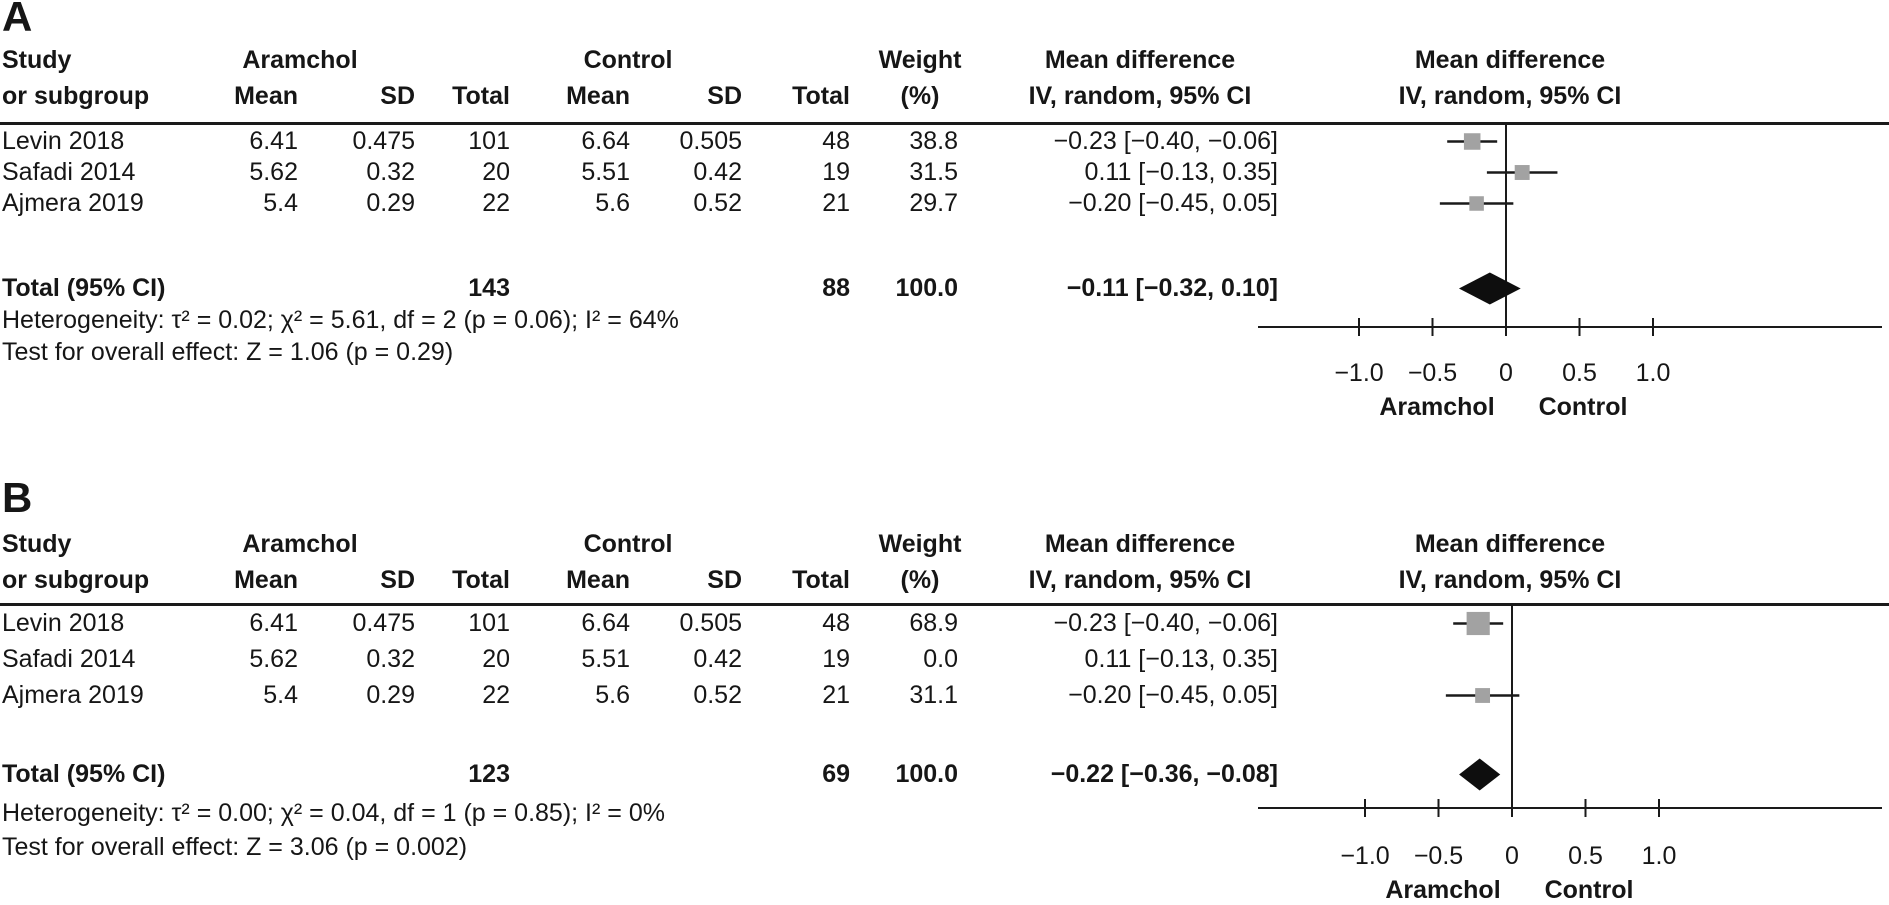 The image size is (1889, 905). Describe the element at coordinates (280, 695) in the screenshot. I see `aramchol-mean: 5.4` at that location.